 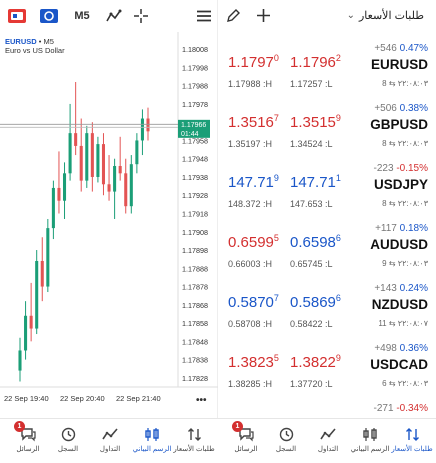 What do you see at coordinates (26, 398) in the screenshot?
I see `time-axis-label: 22 Sep 19:40` at bounding box center [26, 398].